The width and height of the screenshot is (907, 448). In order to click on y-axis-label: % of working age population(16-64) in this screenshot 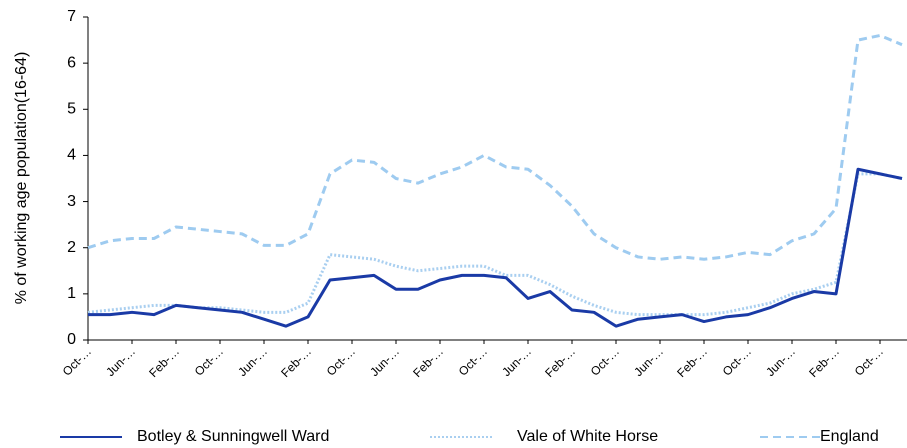, I will do `click(21, 178)`.